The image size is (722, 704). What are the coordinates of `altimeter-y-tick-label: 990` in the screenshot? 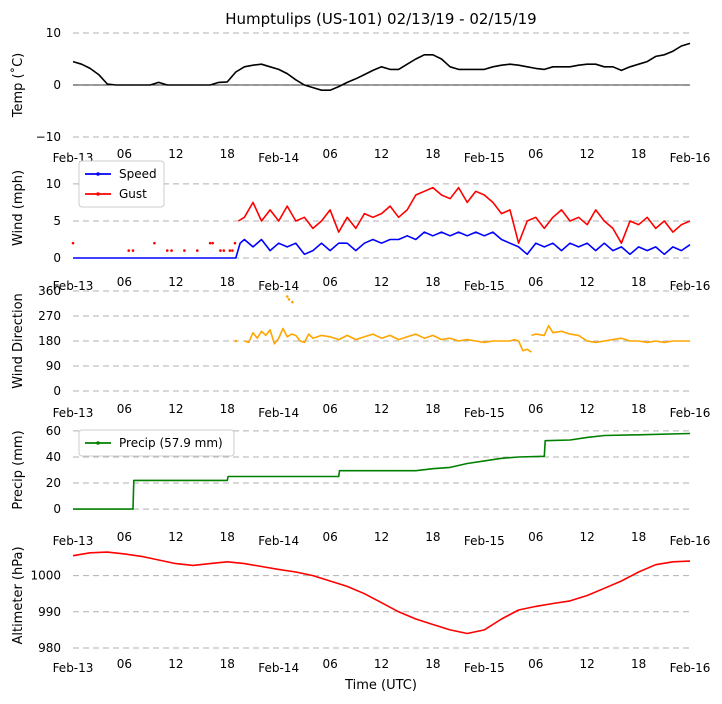 It's located at (49, 612).